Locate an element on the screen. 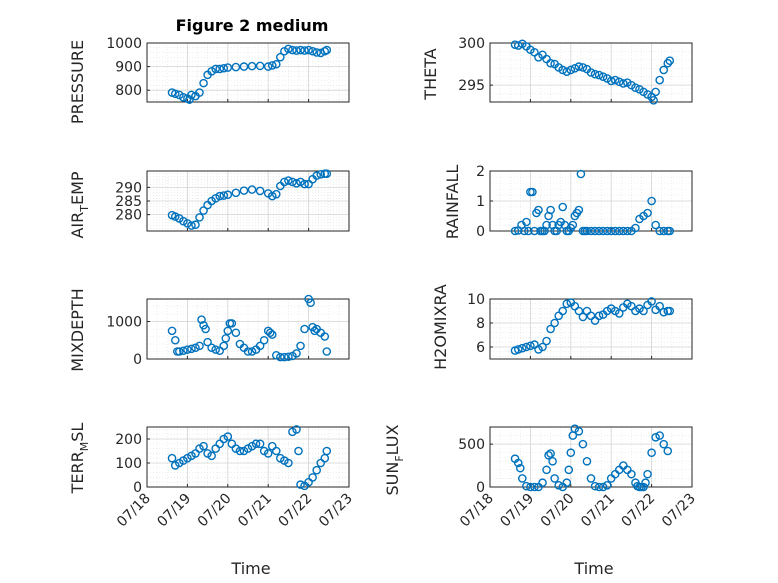 Image resolution: width=778 pixels, height=583 pixels. ylabel-rainfall: RAINFALL is located at coordinates (452, 202).